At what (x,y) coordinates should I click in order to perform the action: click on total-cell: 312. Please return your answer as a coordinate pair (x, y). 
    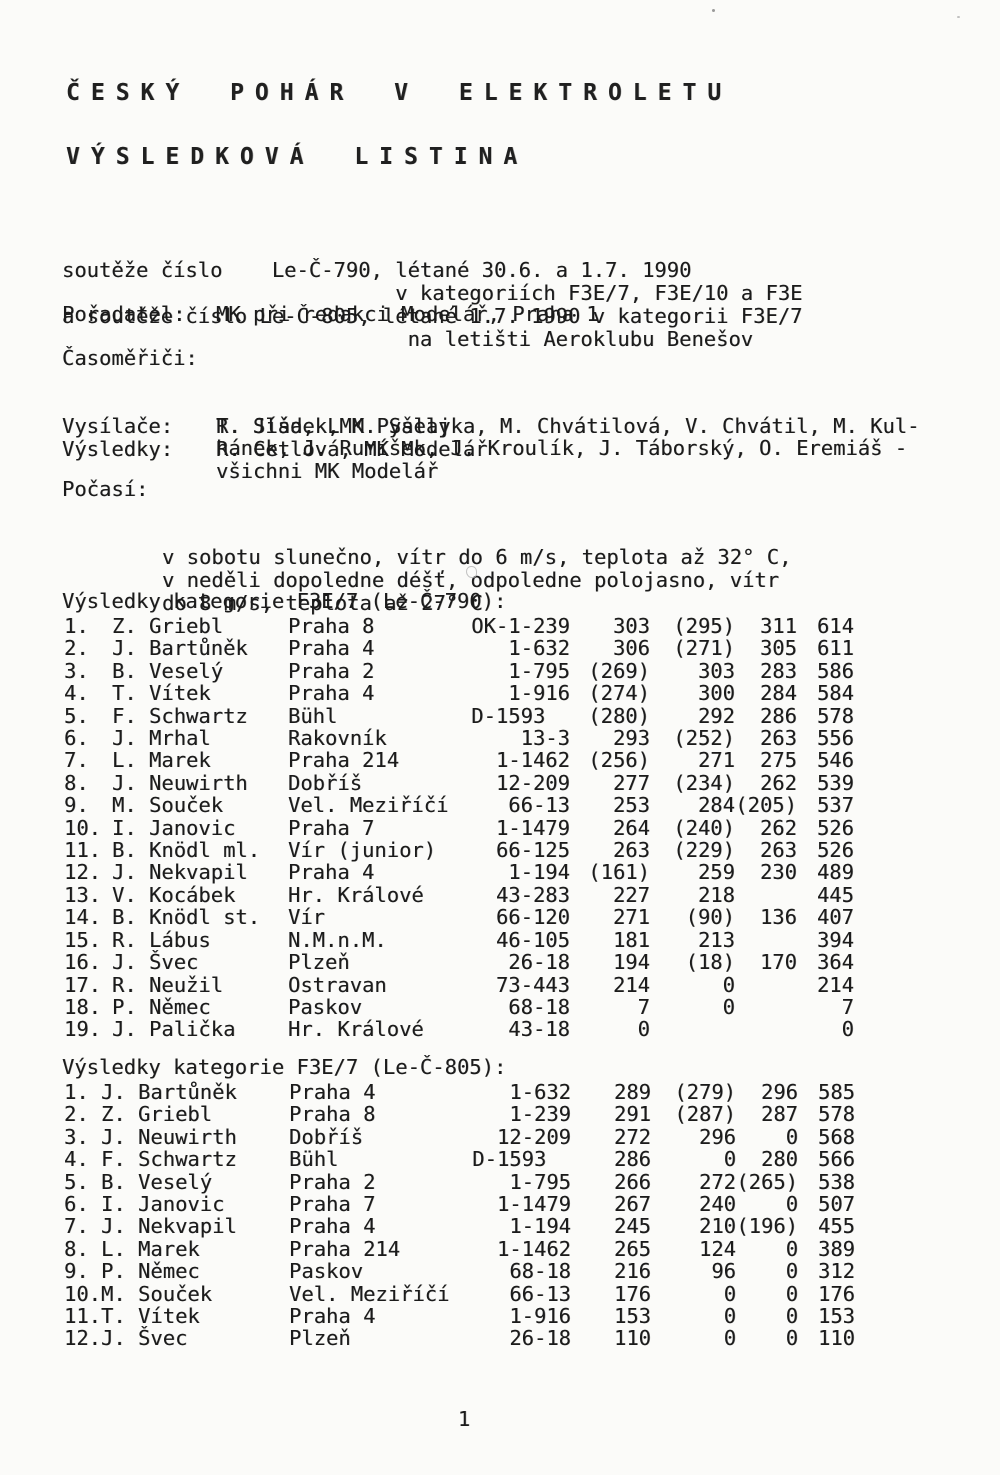
    Looking at the image, I should click on (837, 1271).